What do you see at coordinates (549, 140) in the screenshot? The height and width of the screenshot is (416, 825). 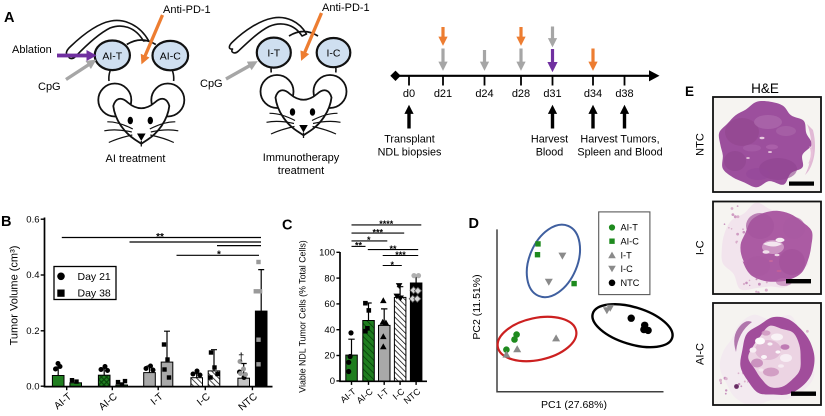 I see `svg-text: Harvest` at bounding box center [549, 140].